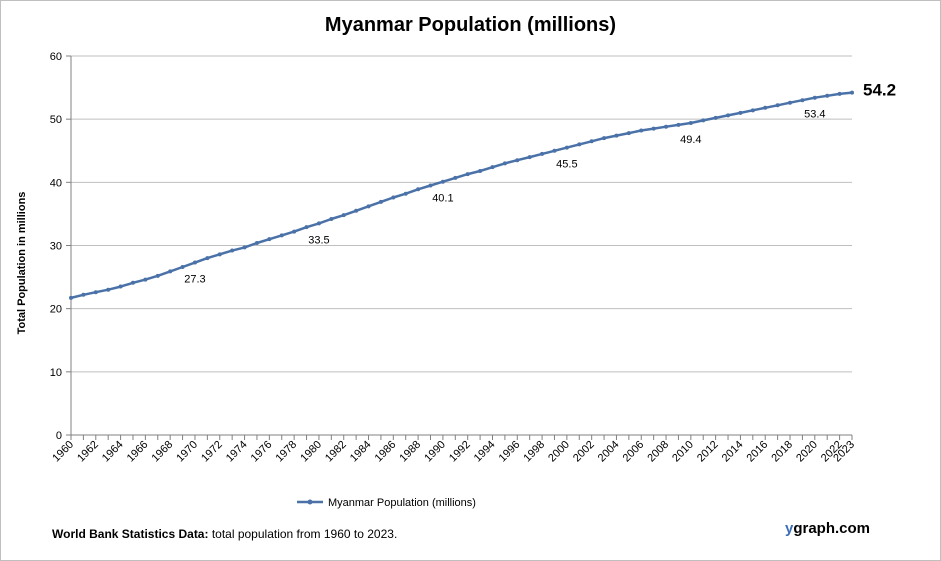 The image size is (941, 561). Describe the element at coordinates (832, 528) in the screenshot. I see `brand-rest: graph.com` at that location.